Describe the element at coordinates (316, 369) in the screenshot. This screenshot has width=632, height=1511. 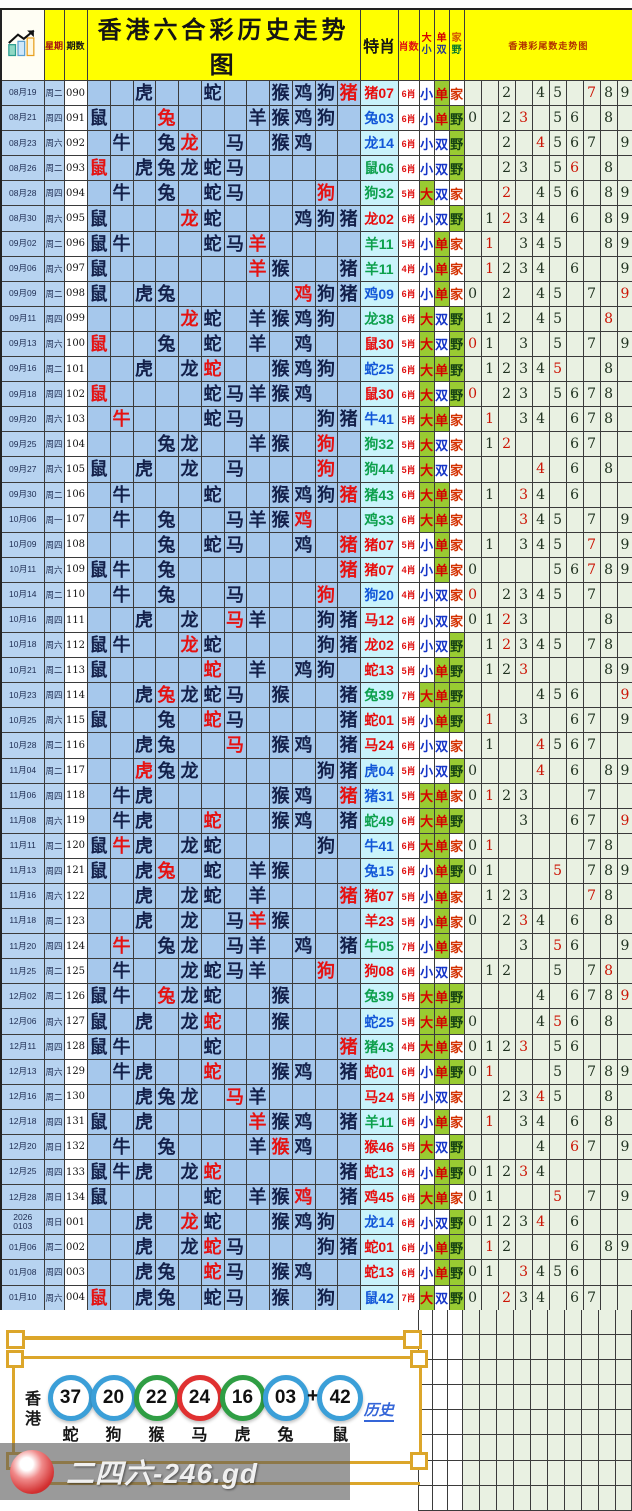
I see `trend-row: 09月16 周二 101 虎龙蛇猴鸡狗蛇25 6肖大单野 1 2 3 4 5 8` at that location.